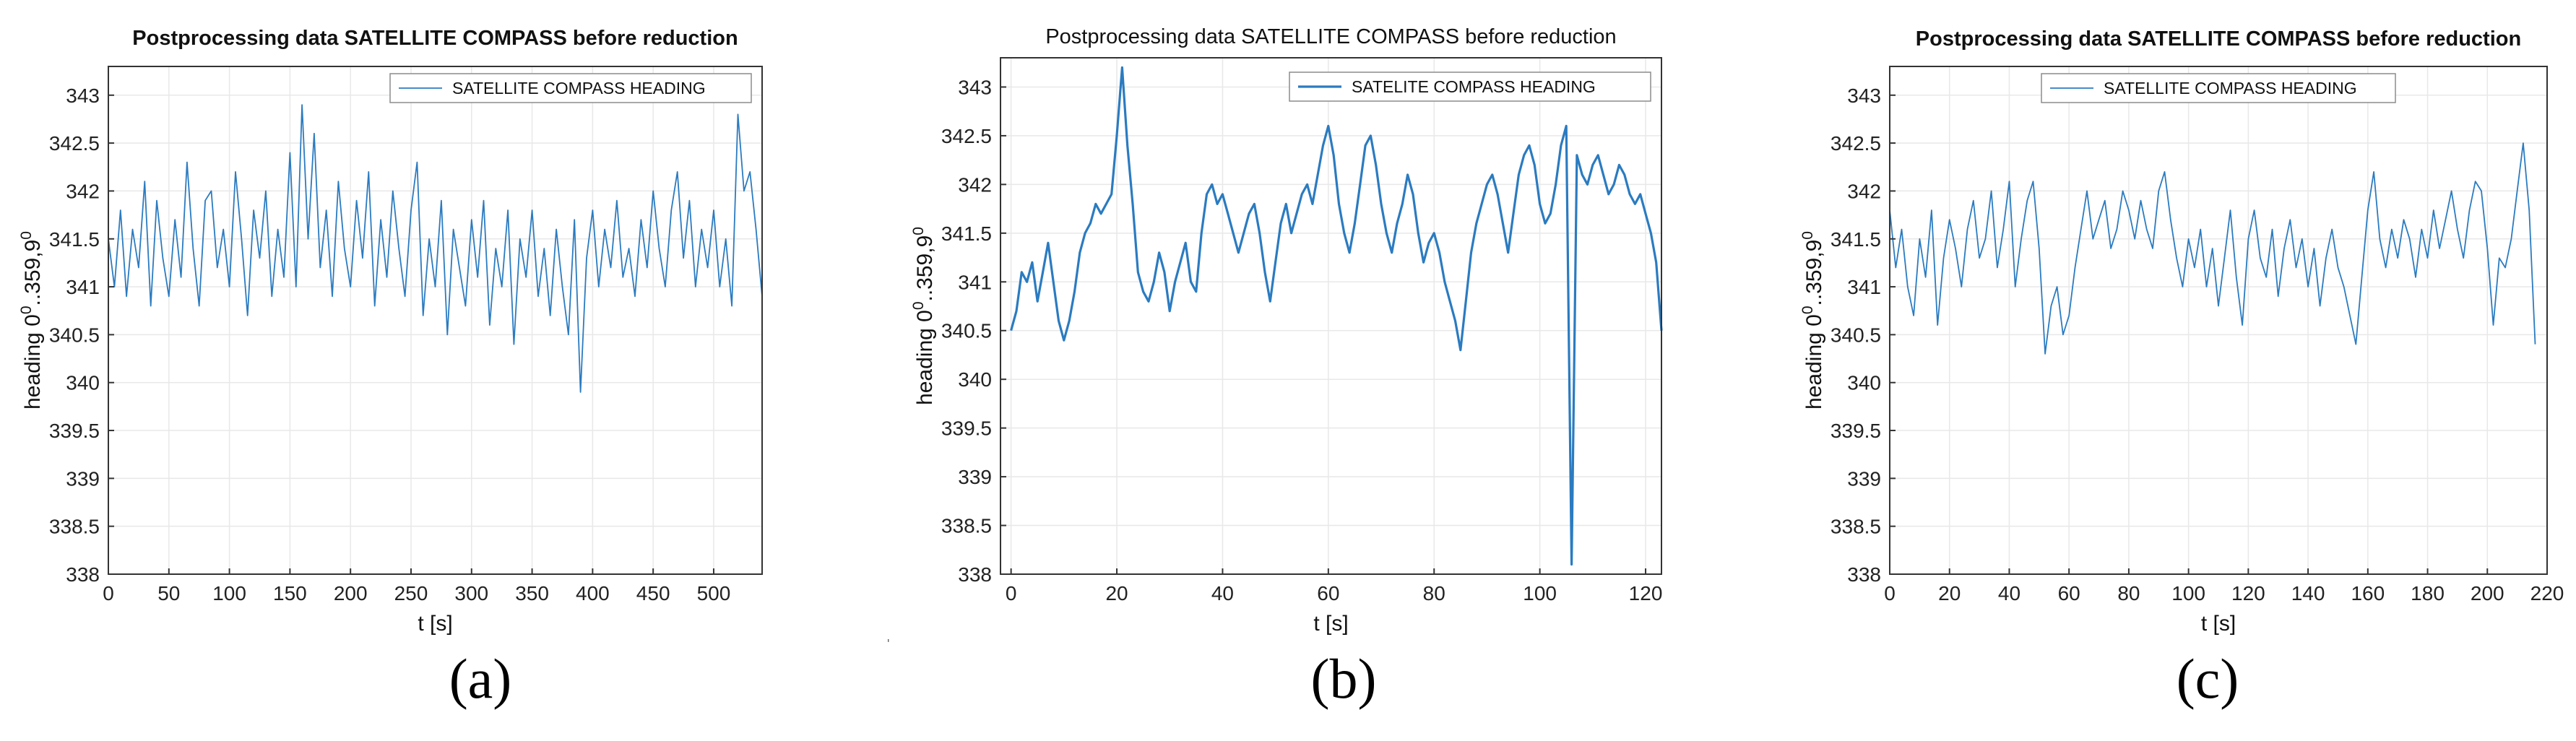 This screenshot has width=2576, height=741. Describe the element at coordinates (290, 593) in the screenshot. I see `x-tick-label: 150` at that location.